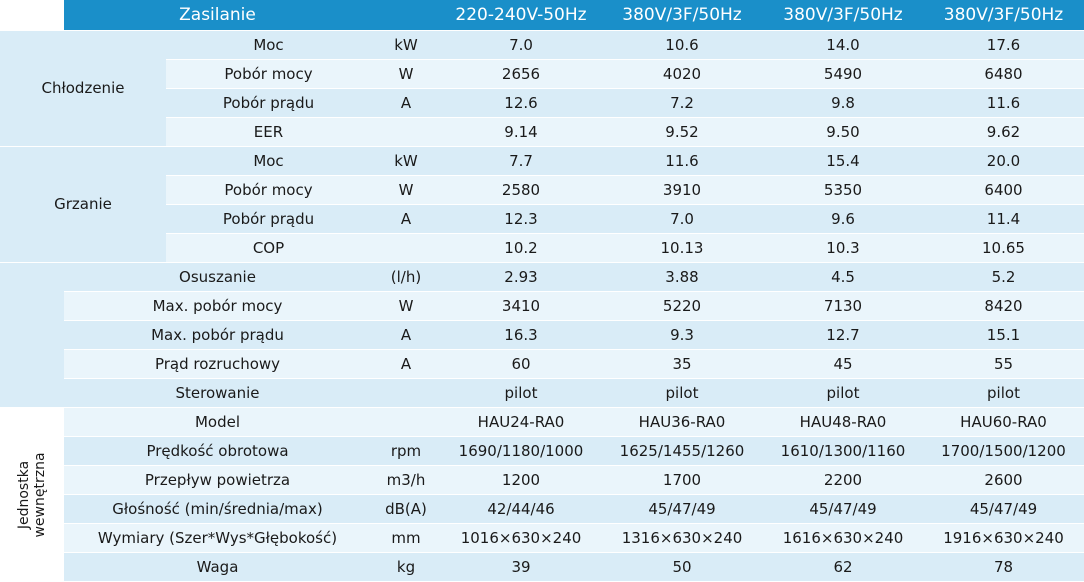  I want to click on header-corner, so click(32, 15).